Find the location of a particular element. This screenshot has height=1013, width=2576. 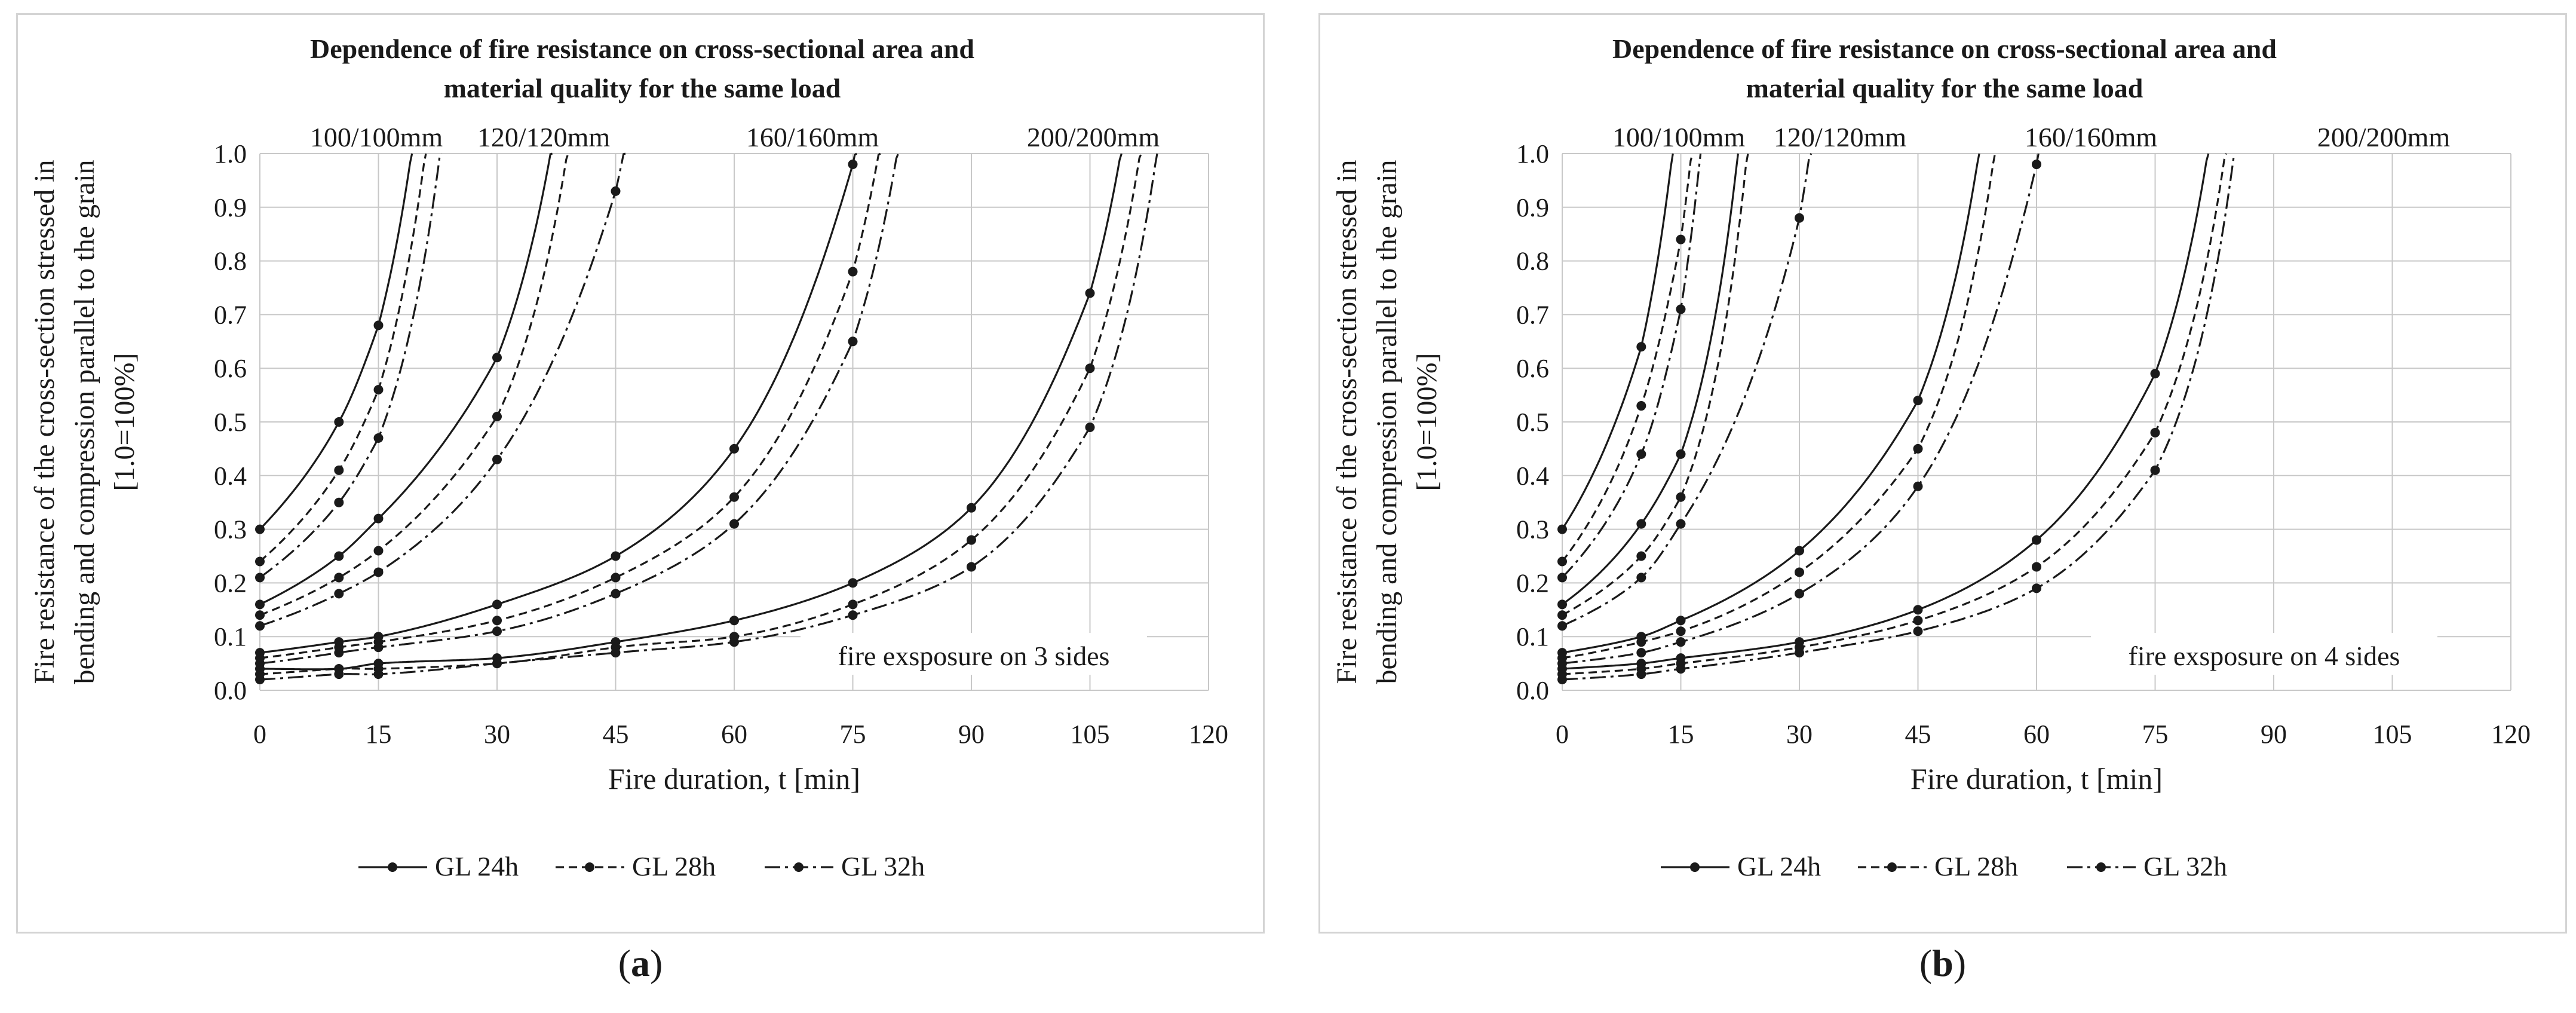

series-line-gl-32h-100-100mm is located at coordinates (351, 366).